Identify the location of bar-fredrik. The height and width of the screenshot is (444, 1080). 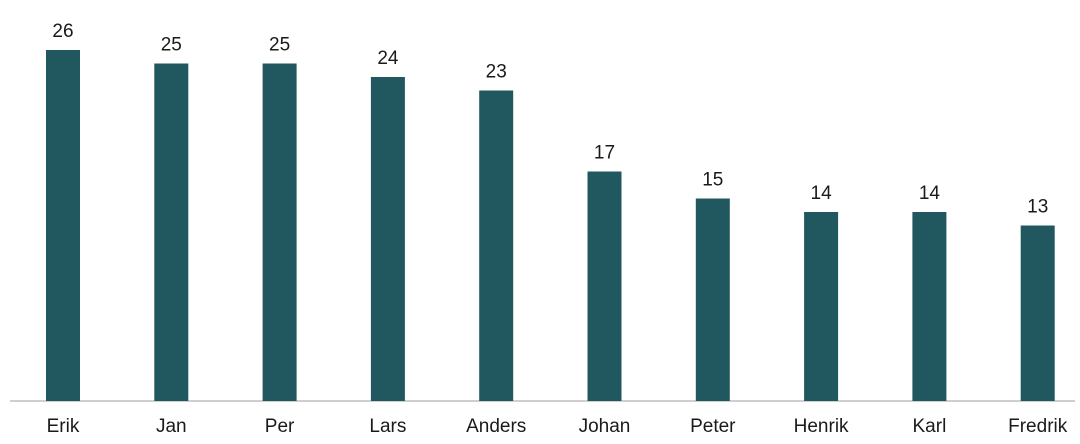
(1037, 313).